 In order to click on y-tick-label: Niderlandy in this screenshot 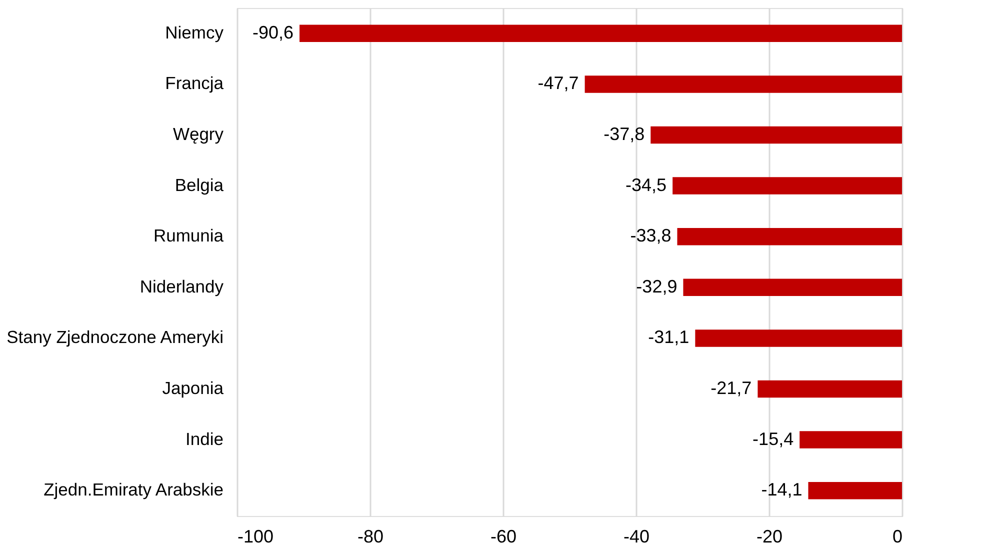, I will do `click(182, 286)`.